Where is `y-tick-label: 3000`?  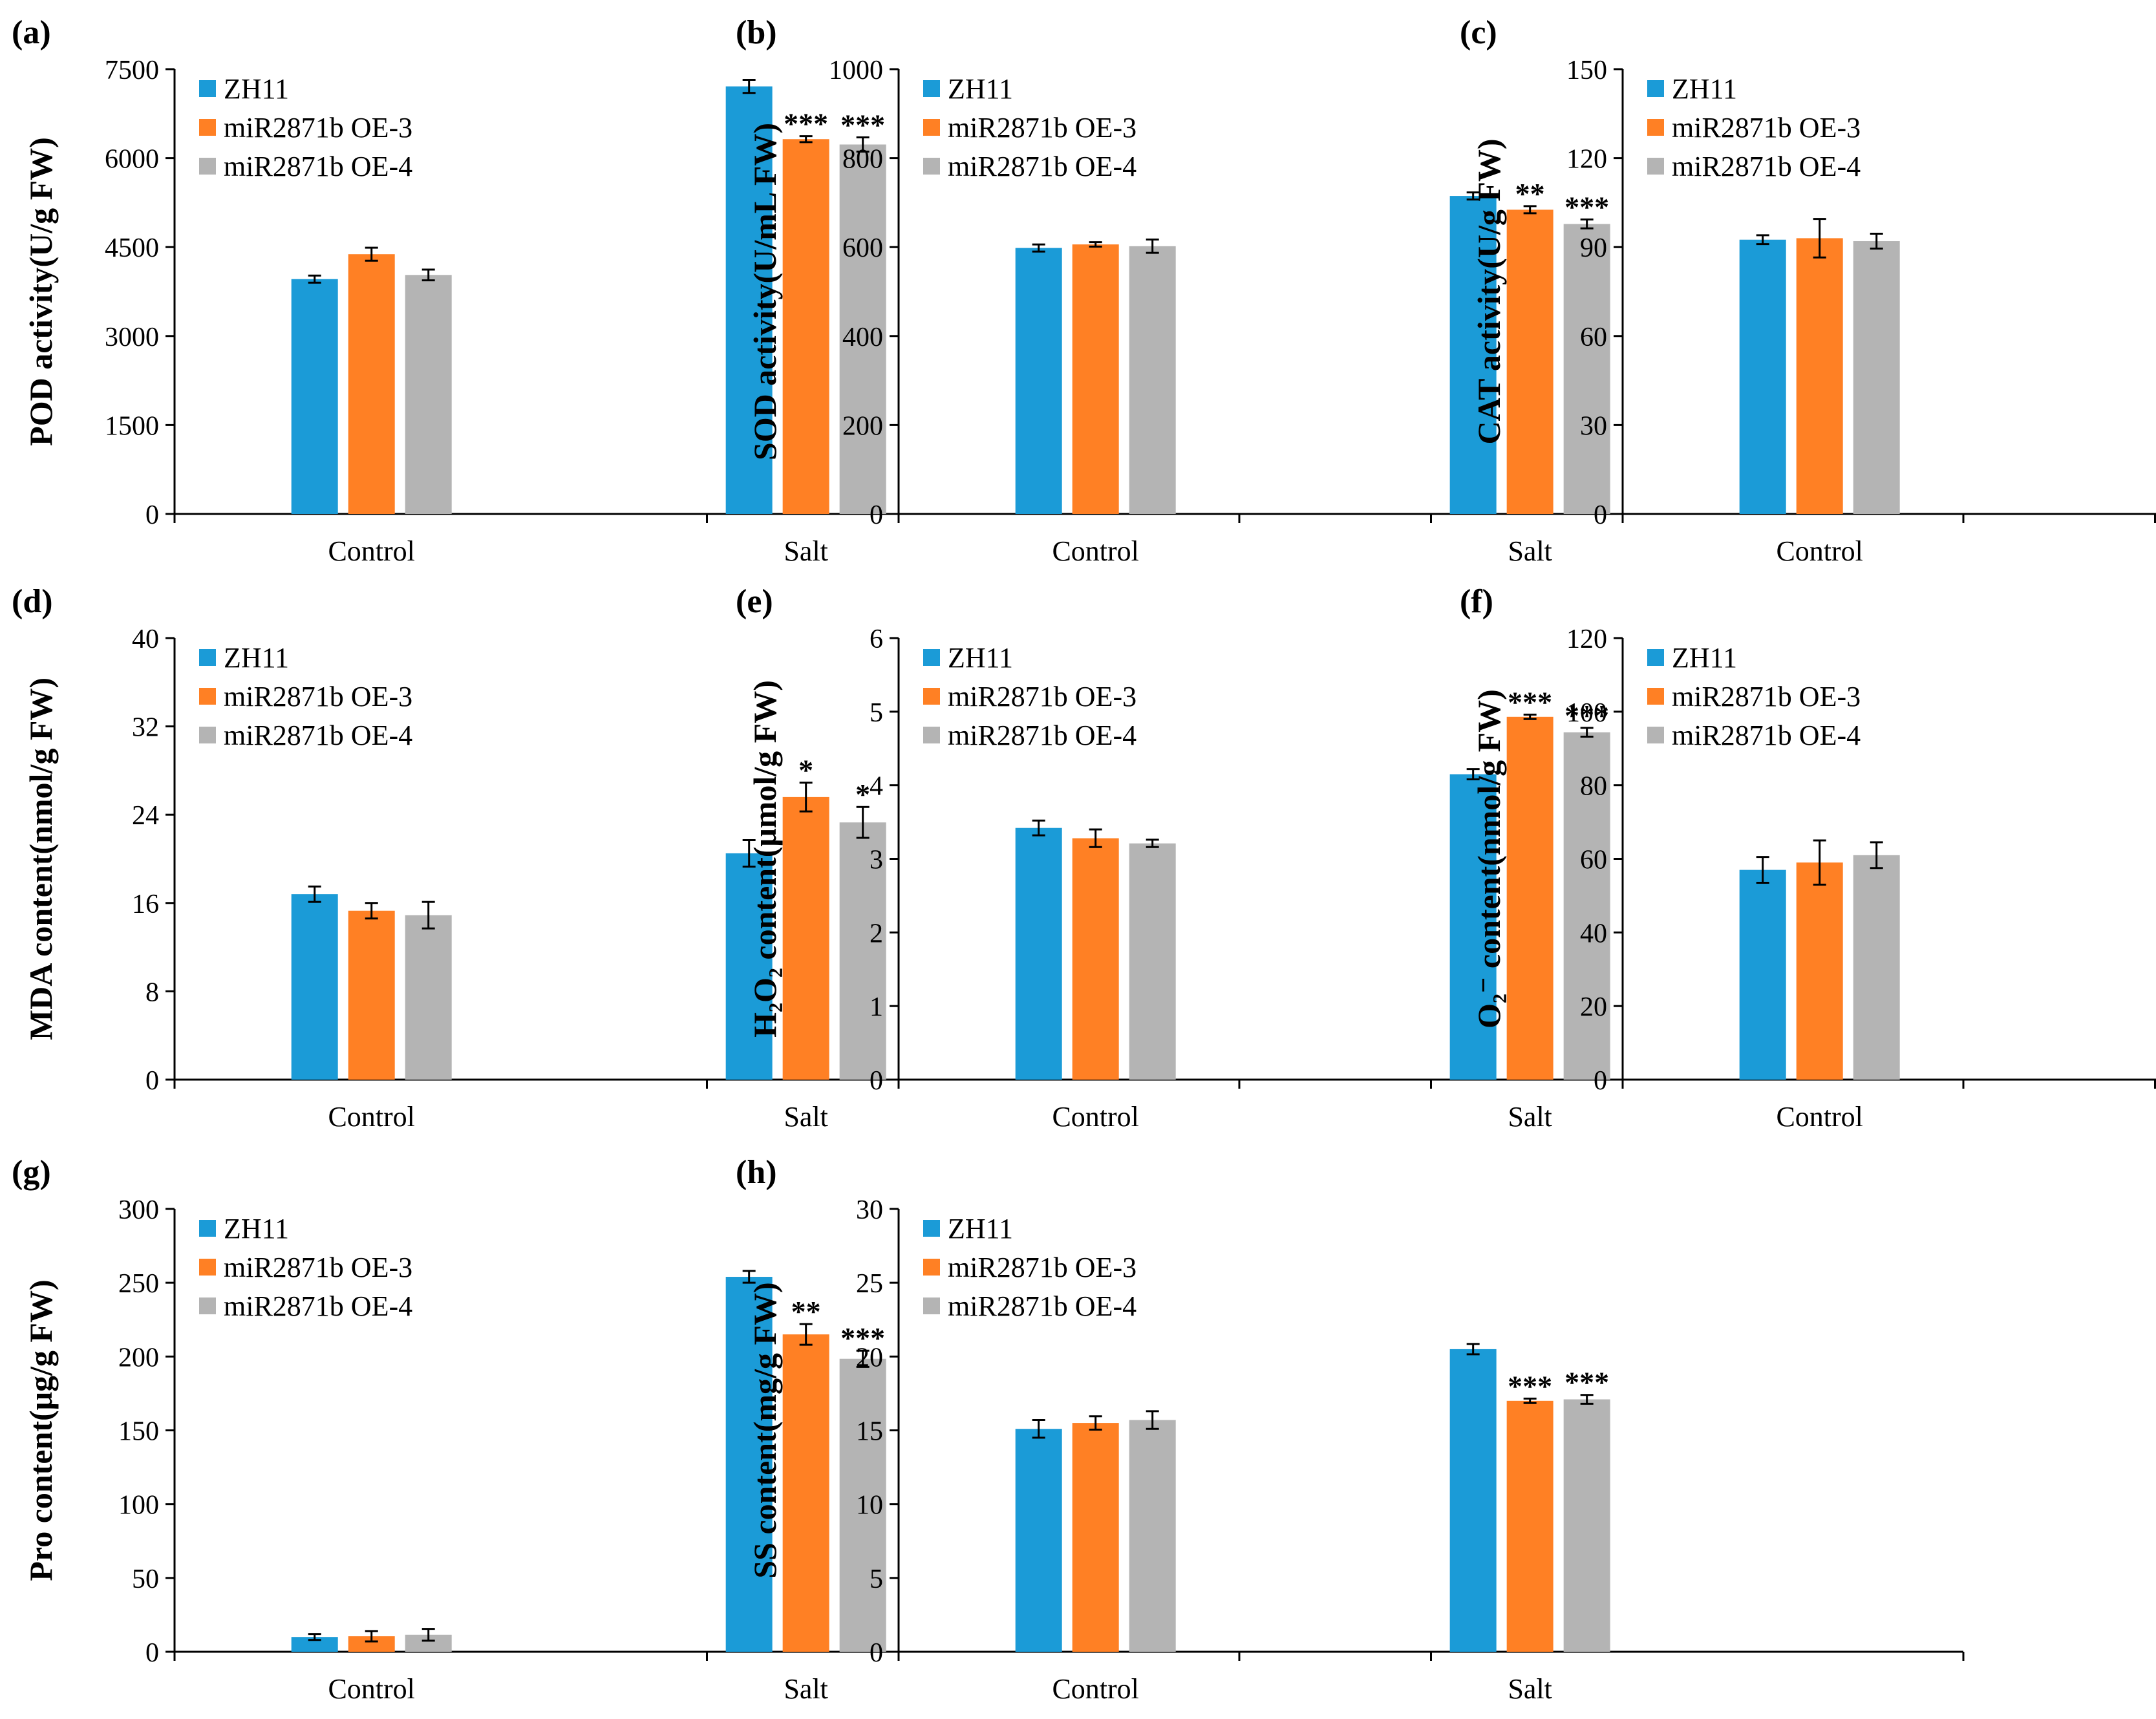
y-tick-label: 3000 is located at coordinates (132, 338).